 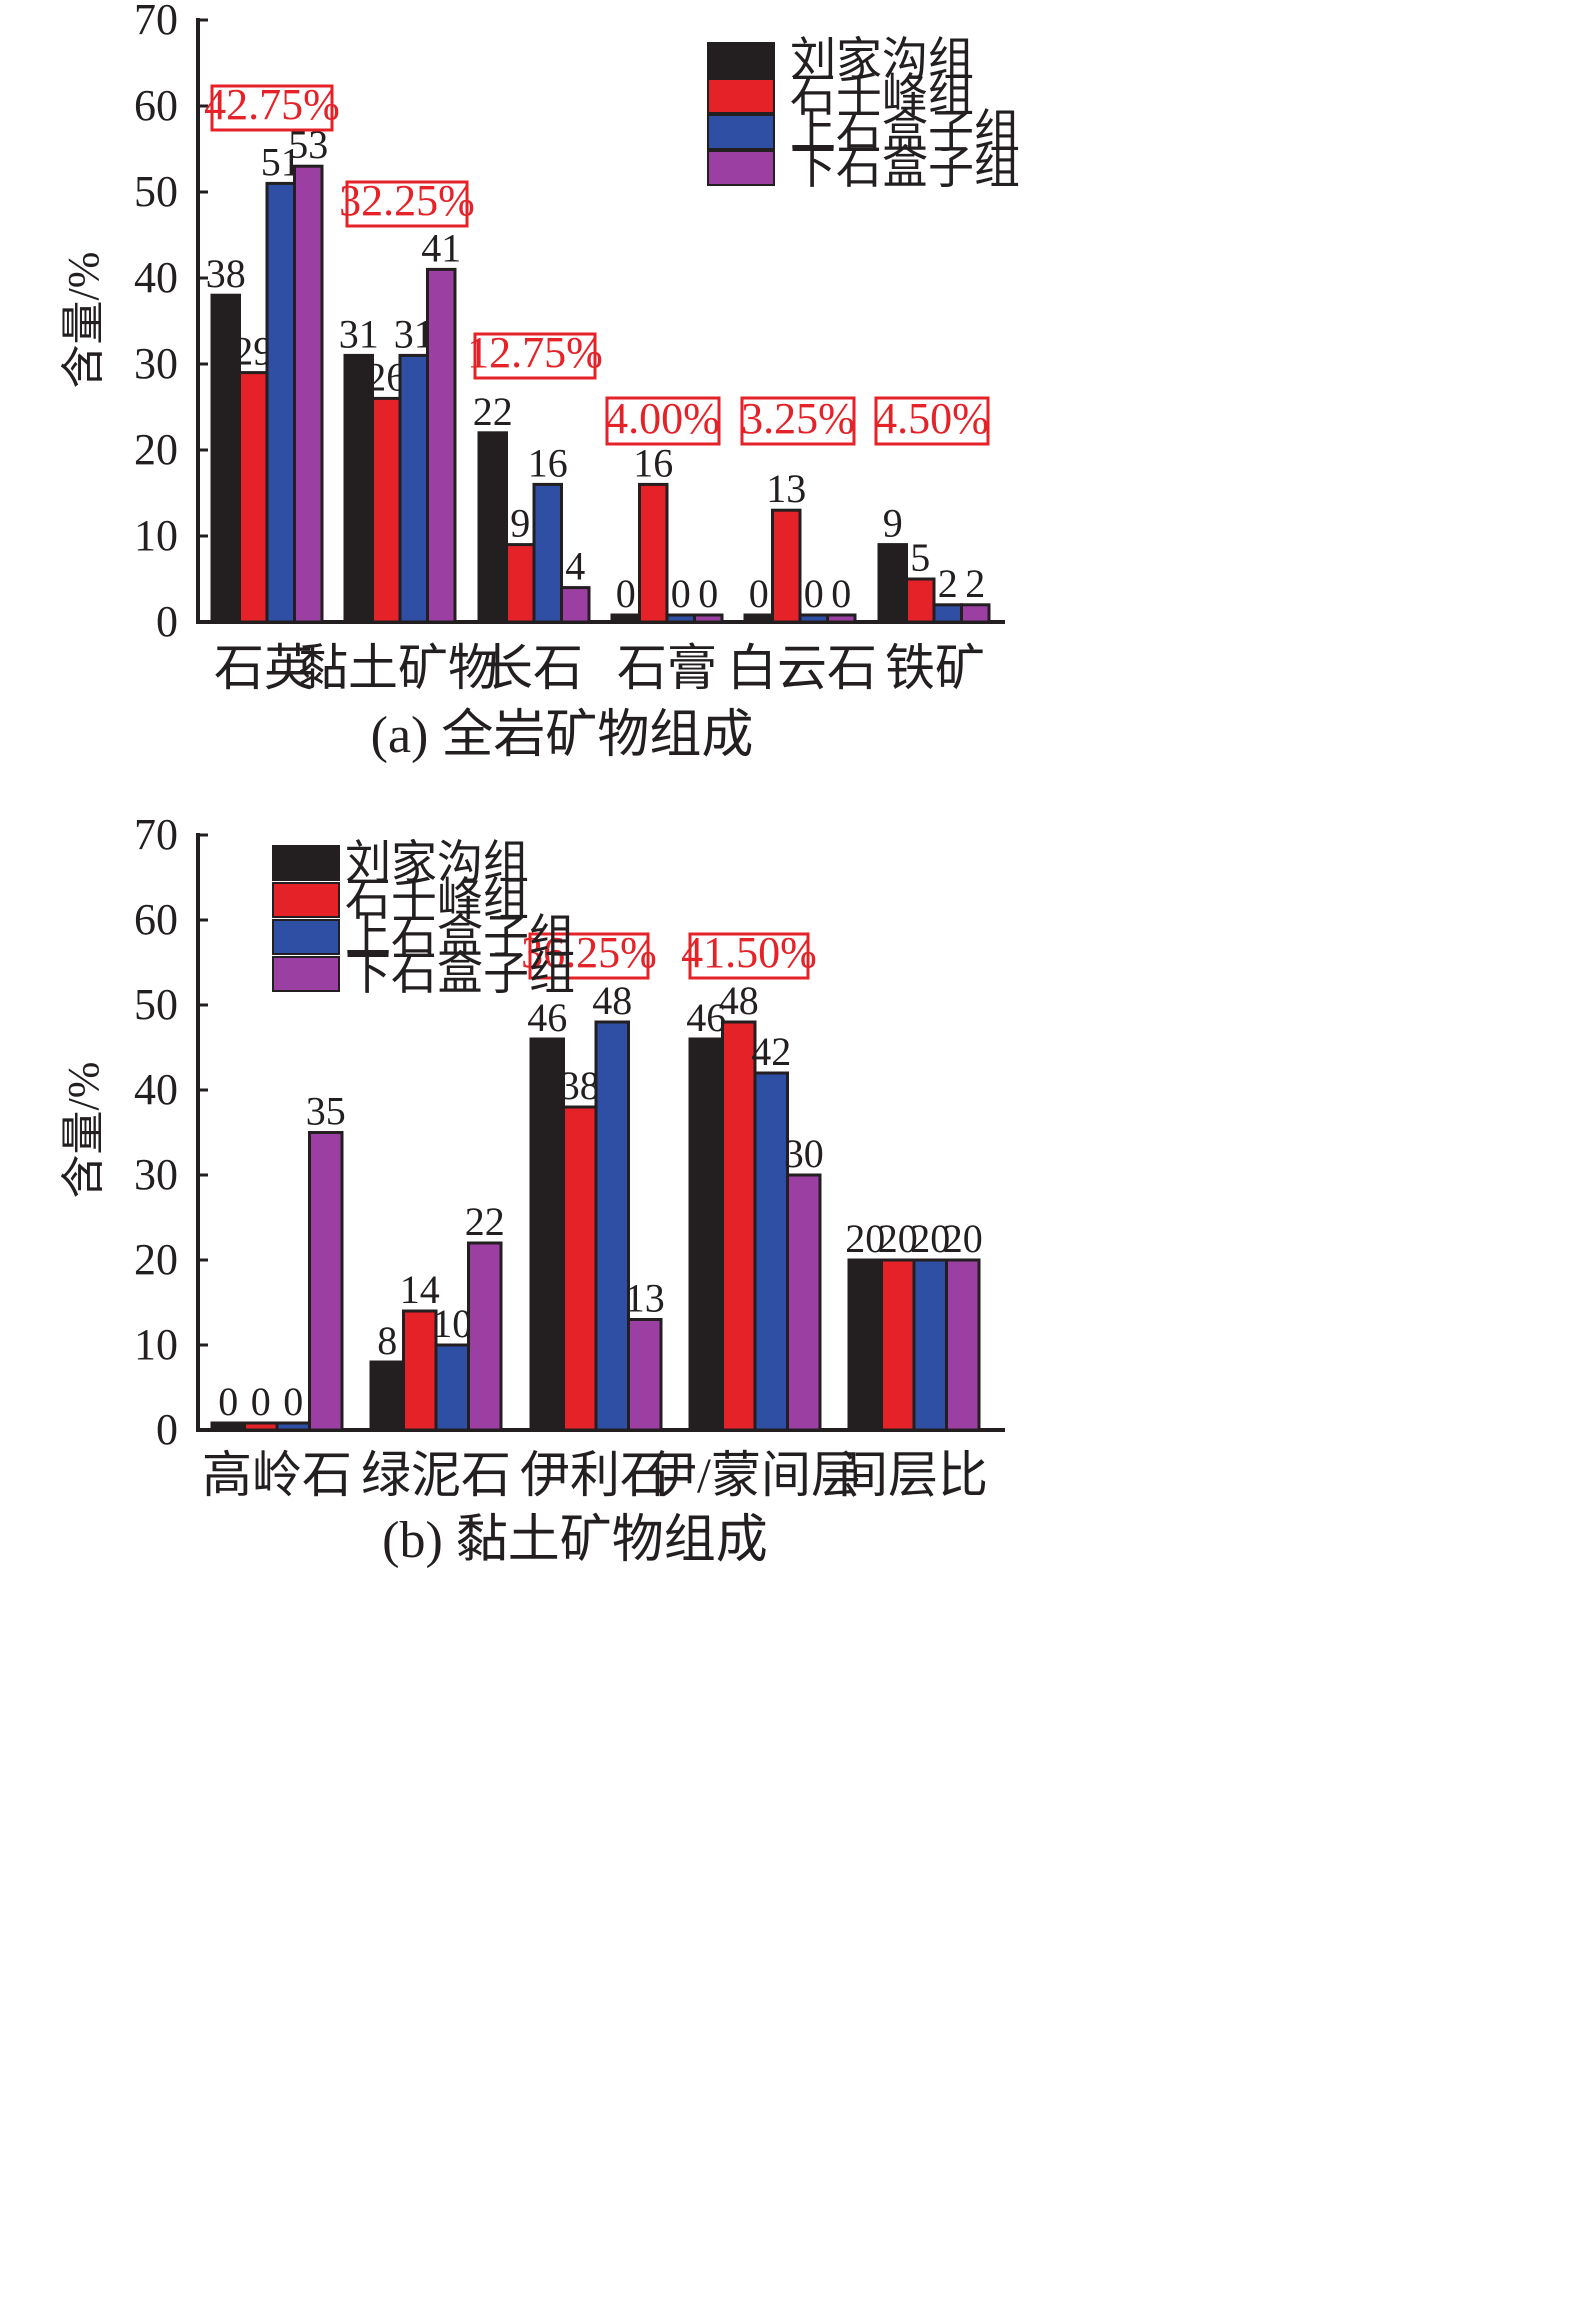 I want to click on y-tick-label: 0, so click(x=167, y=621).